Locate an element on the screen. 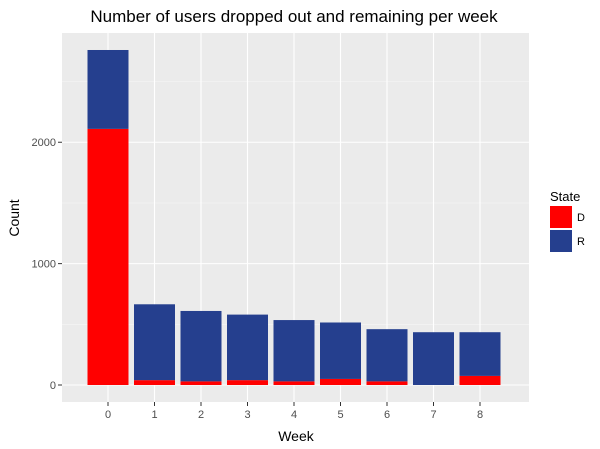  x-tick-label: 5 is located at coordinates (340, 415).